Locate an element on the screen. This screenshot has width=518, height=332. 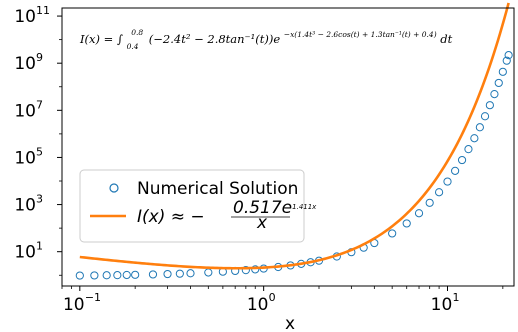
legend-marker-numerical is located at coordinates (114, 188).